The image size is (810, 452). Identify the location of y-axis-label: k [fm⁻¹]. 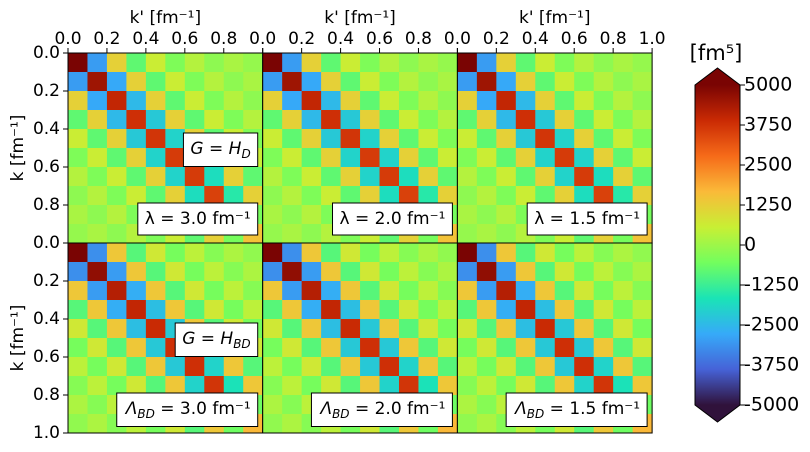
(18, 338).